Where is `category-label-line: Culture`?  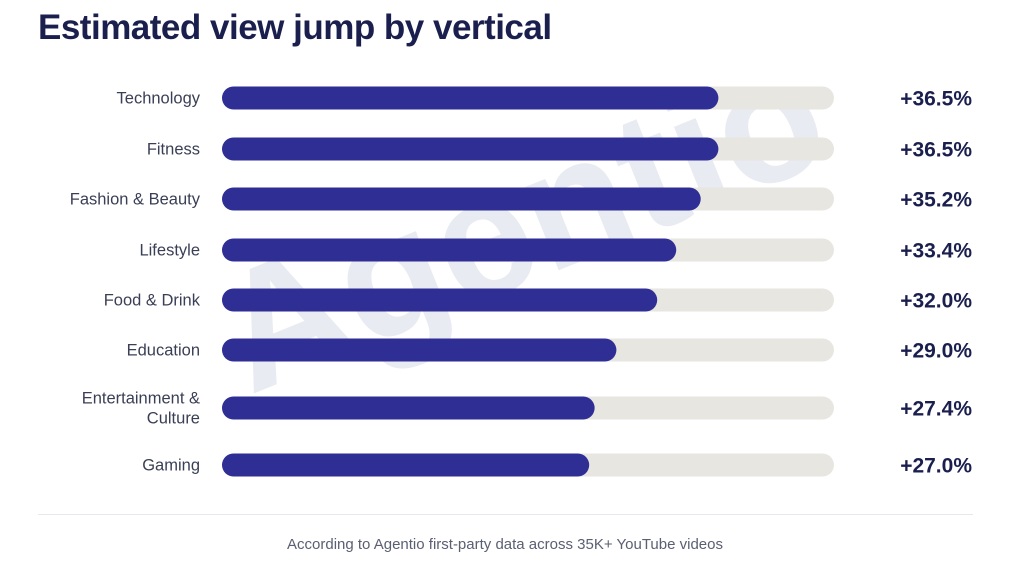
category-label-line: Culture is located at coordinates (173, 419).